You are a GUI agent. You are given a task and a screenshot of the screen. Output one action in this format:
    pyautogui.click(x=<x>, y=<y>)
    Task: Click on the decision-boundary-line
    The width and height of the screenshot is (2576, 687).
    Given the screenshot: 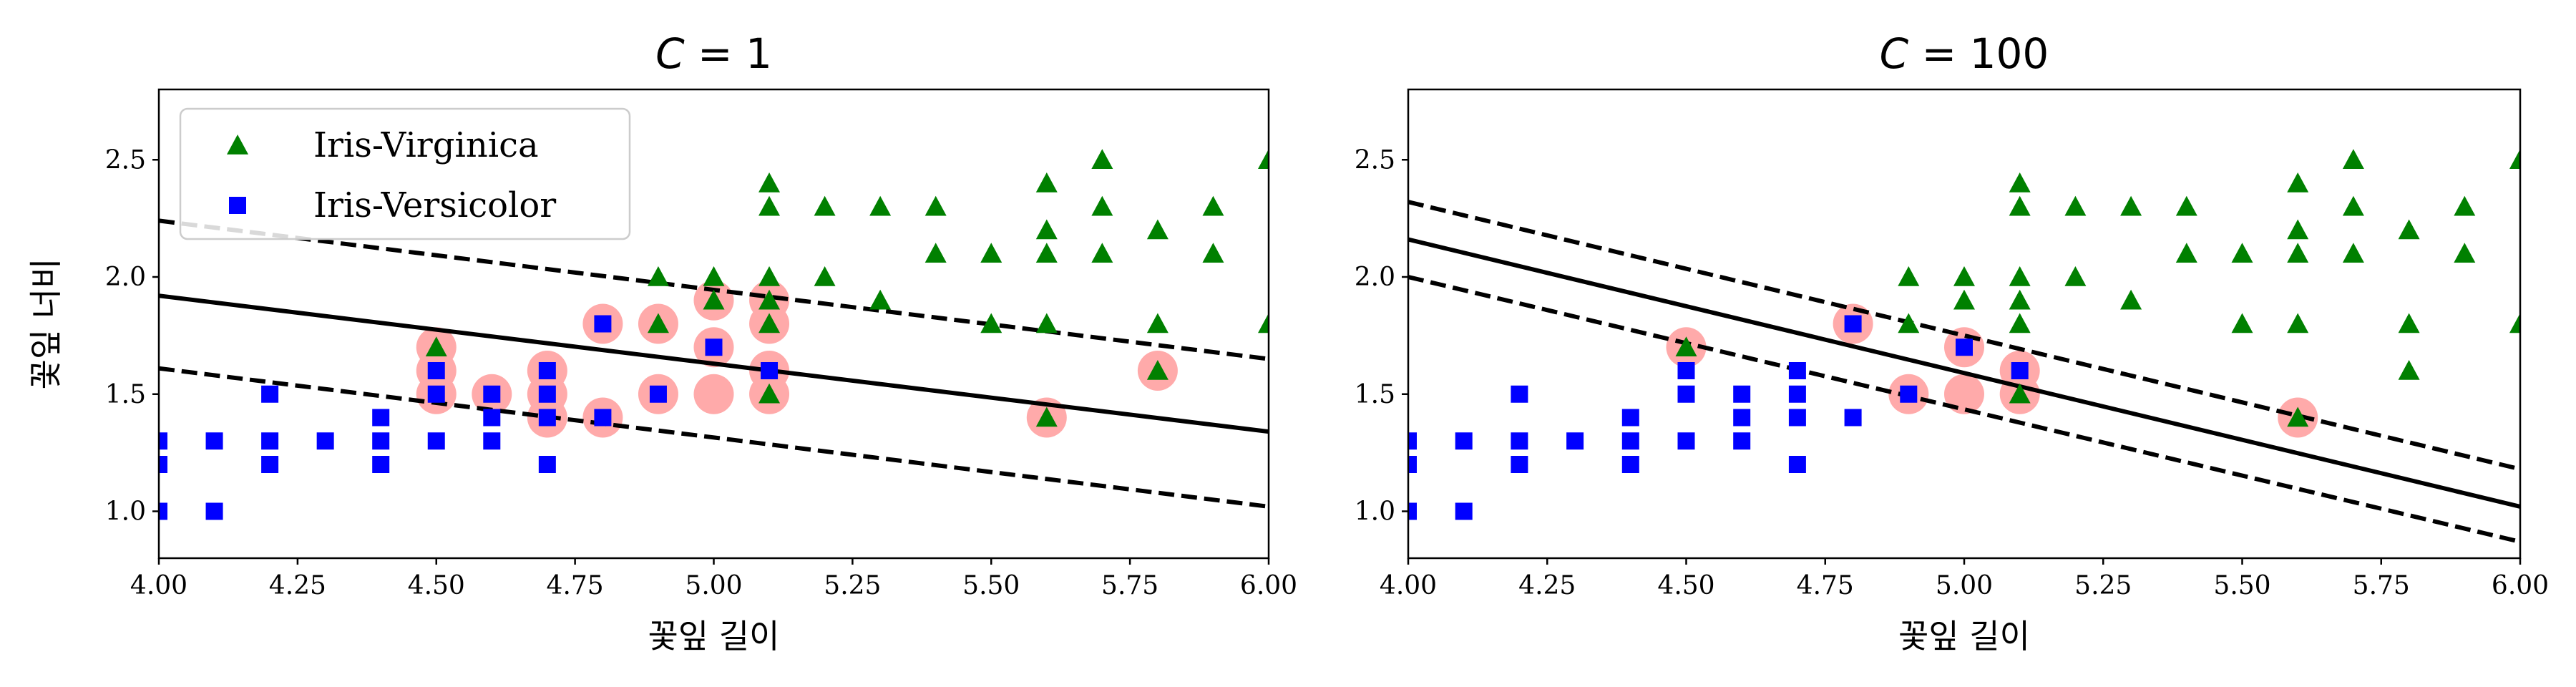 What is the action you would take?
    pyautogui.click(x=714, y=363)
    